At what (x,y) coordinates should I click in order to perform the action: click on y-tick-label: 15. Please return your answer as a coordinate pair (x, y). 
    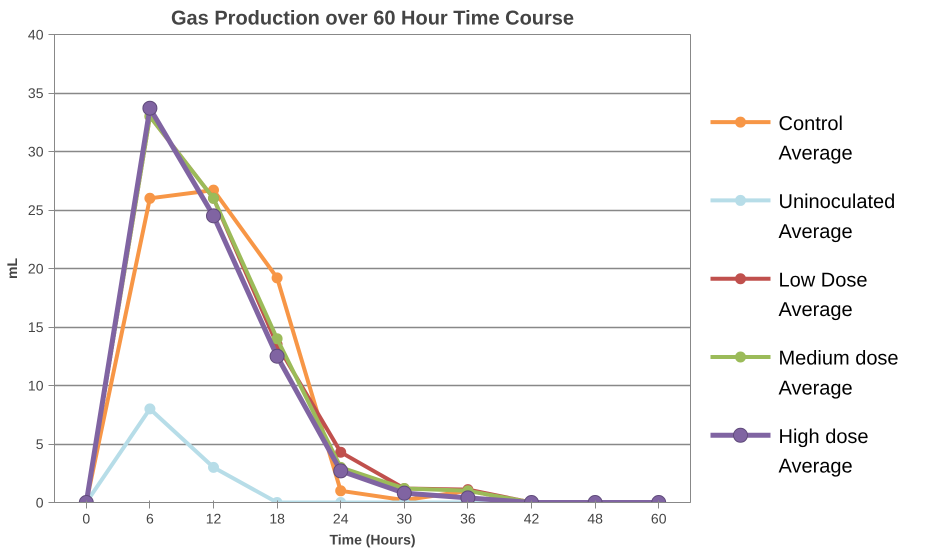
    Looking at the image, I should click on (36, 327).